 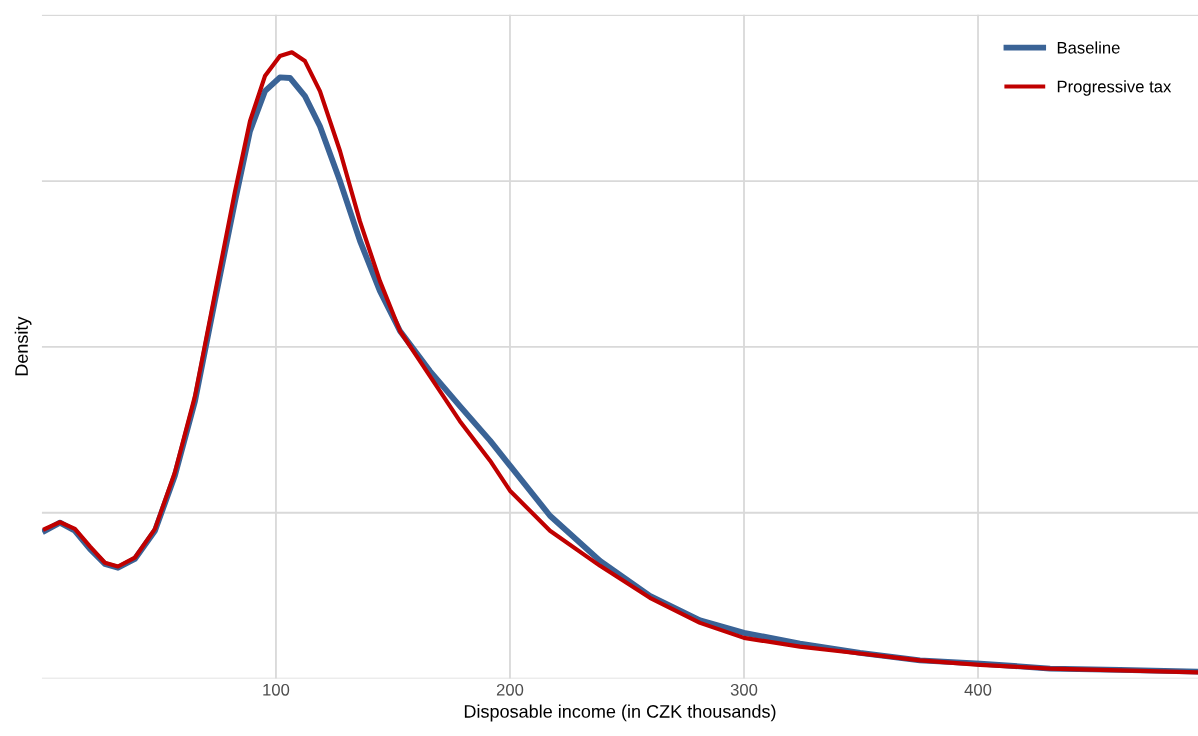 What do you see at coordinates (1088, 47) in the screenshot?
I see `legend-label: Baseline` at bounding box center [1088, 47].